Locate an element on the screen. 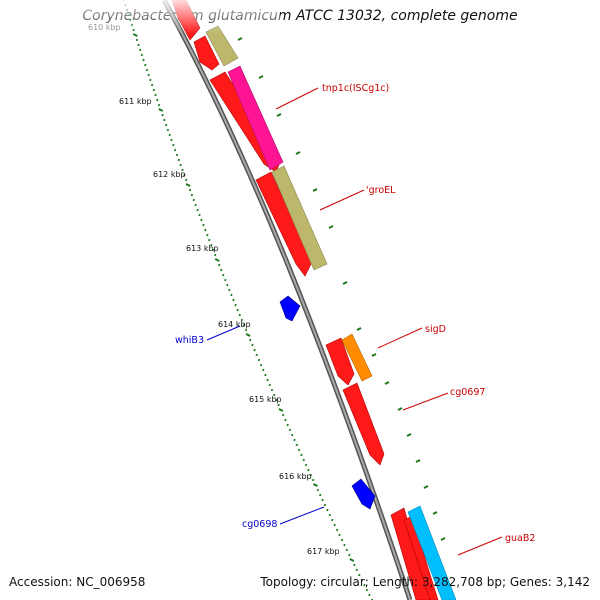 This screenshot has height=600, width=600. leader-cg0698 is located at coordinates (302, 515).